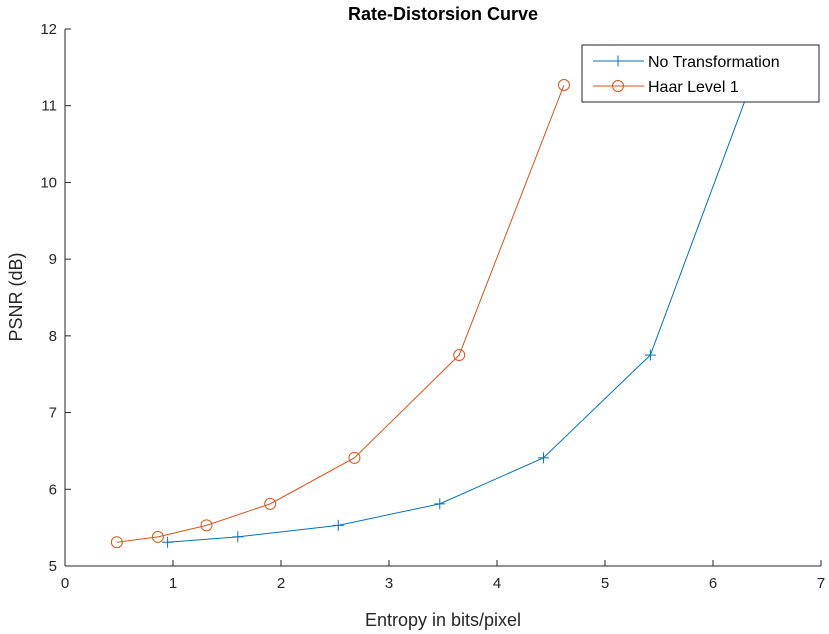 This screenshot has height=634, width=829. What do you see at coordinates (693, 87) in the screenshot?
I see `legend-label: Haar Level 1` at bounding box center [693, 87].